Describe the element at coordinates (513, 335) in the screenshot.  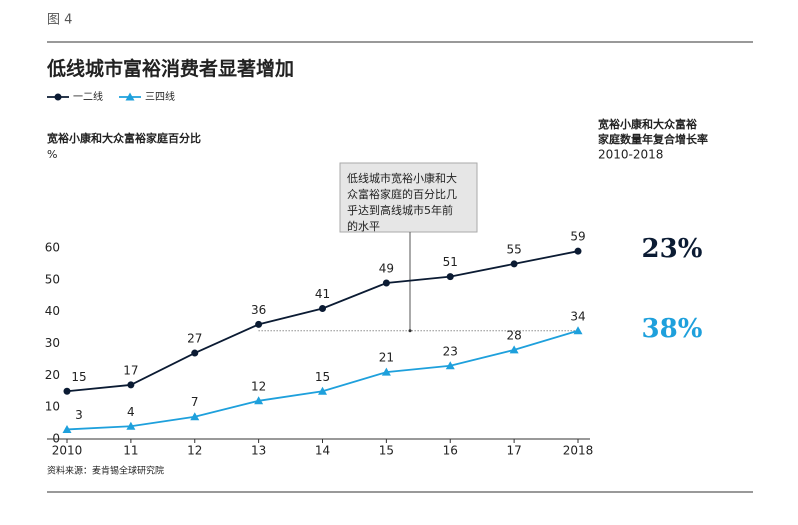
I see `data-label: 28` at that location.